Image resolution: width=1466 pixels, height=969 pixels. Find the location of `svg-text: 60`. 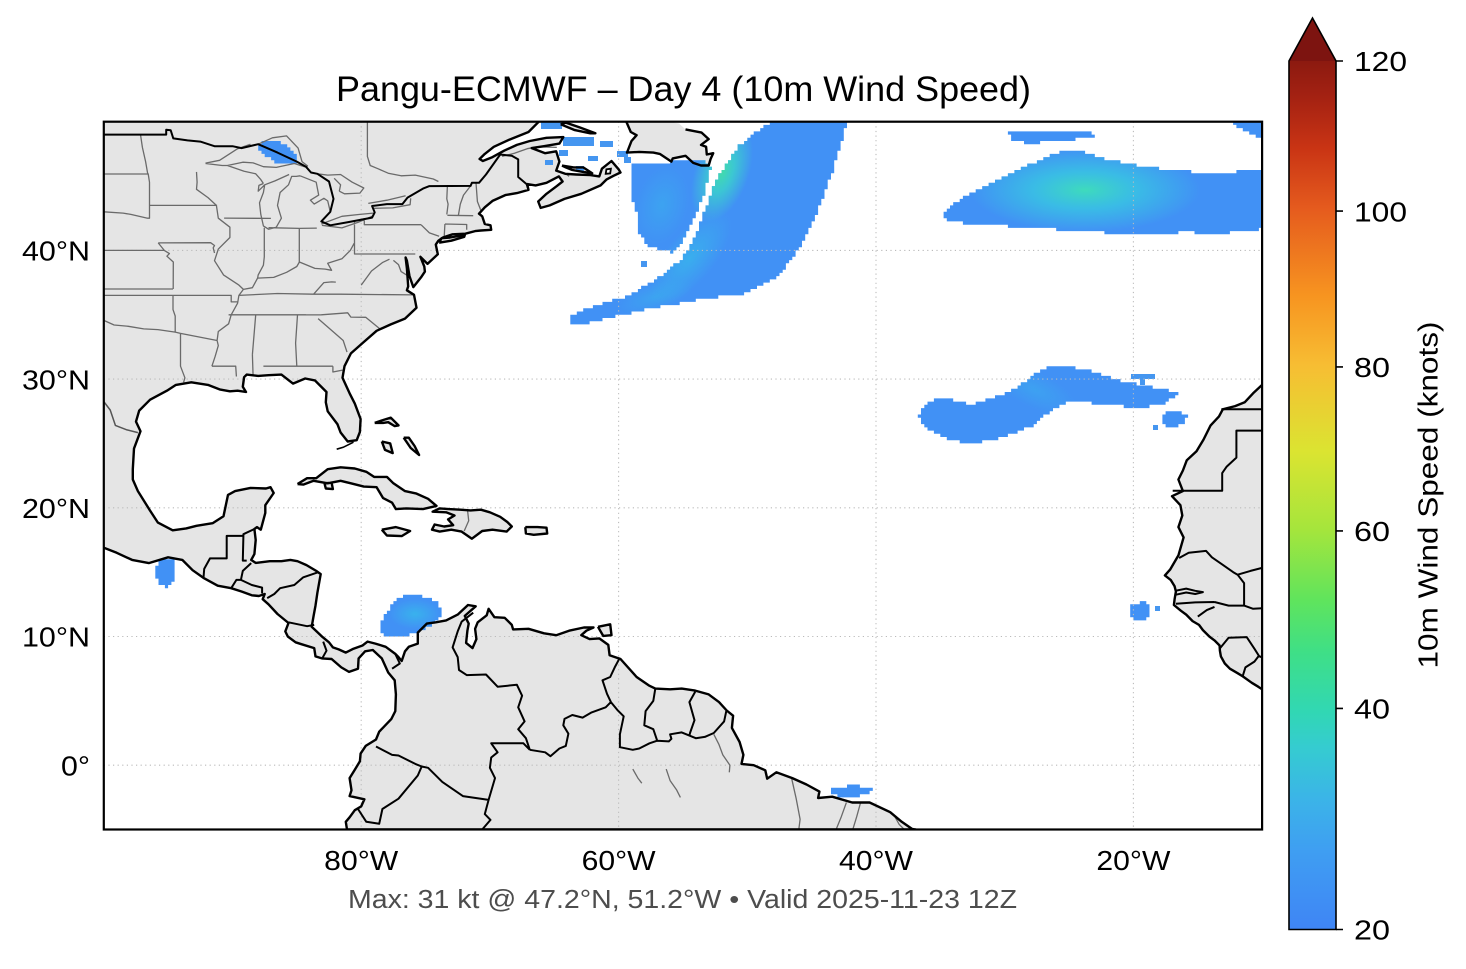

svg-text: 60 is located at coordinates (1372, 531).